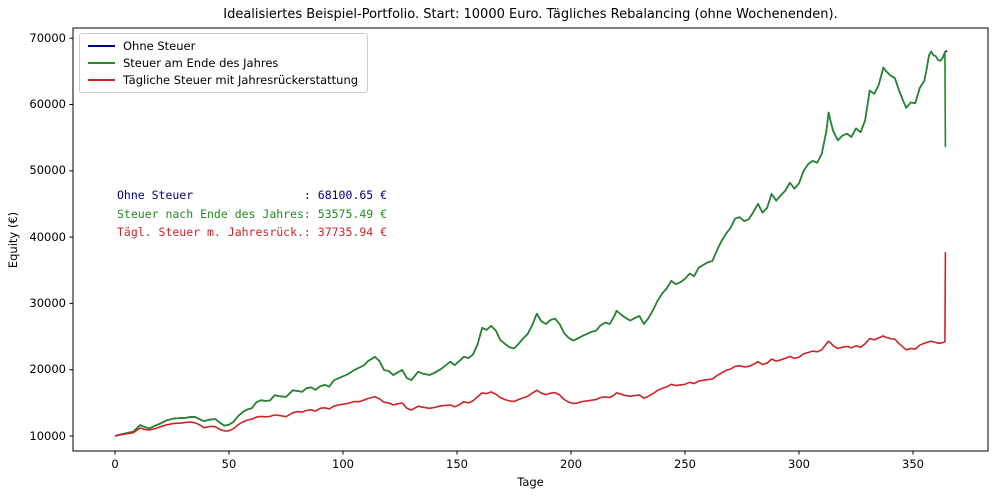  Describe the element at coordinates (241, 80) in the screenshot. I see `legend-label: Tägliche Steuer mit Jahresrückerstattung` at that location.